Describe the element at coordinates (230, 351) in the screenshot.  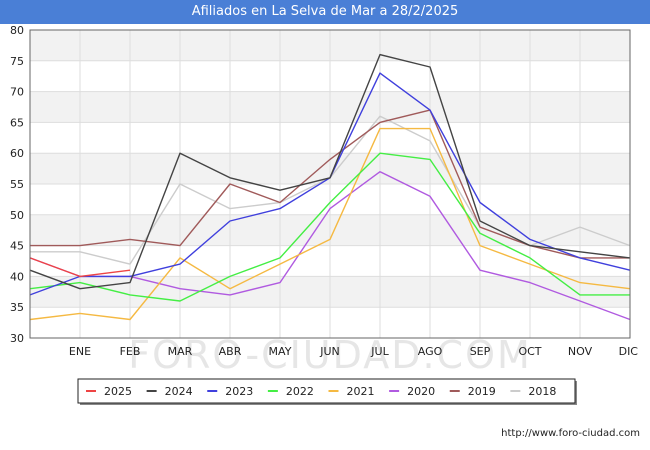
I see `x-tick-label: ABR` at that location.